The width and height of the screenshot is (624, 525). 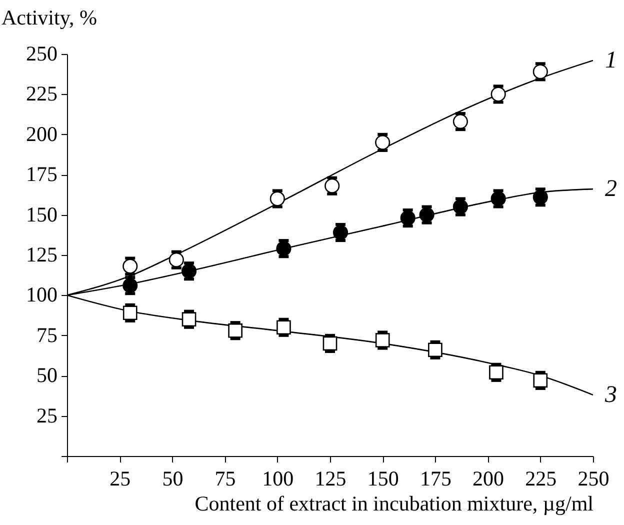 What do you see at coordinates (47, 334) in the screenshot?
I see `y-tick-label: 75` at bounding box center [47, 334].